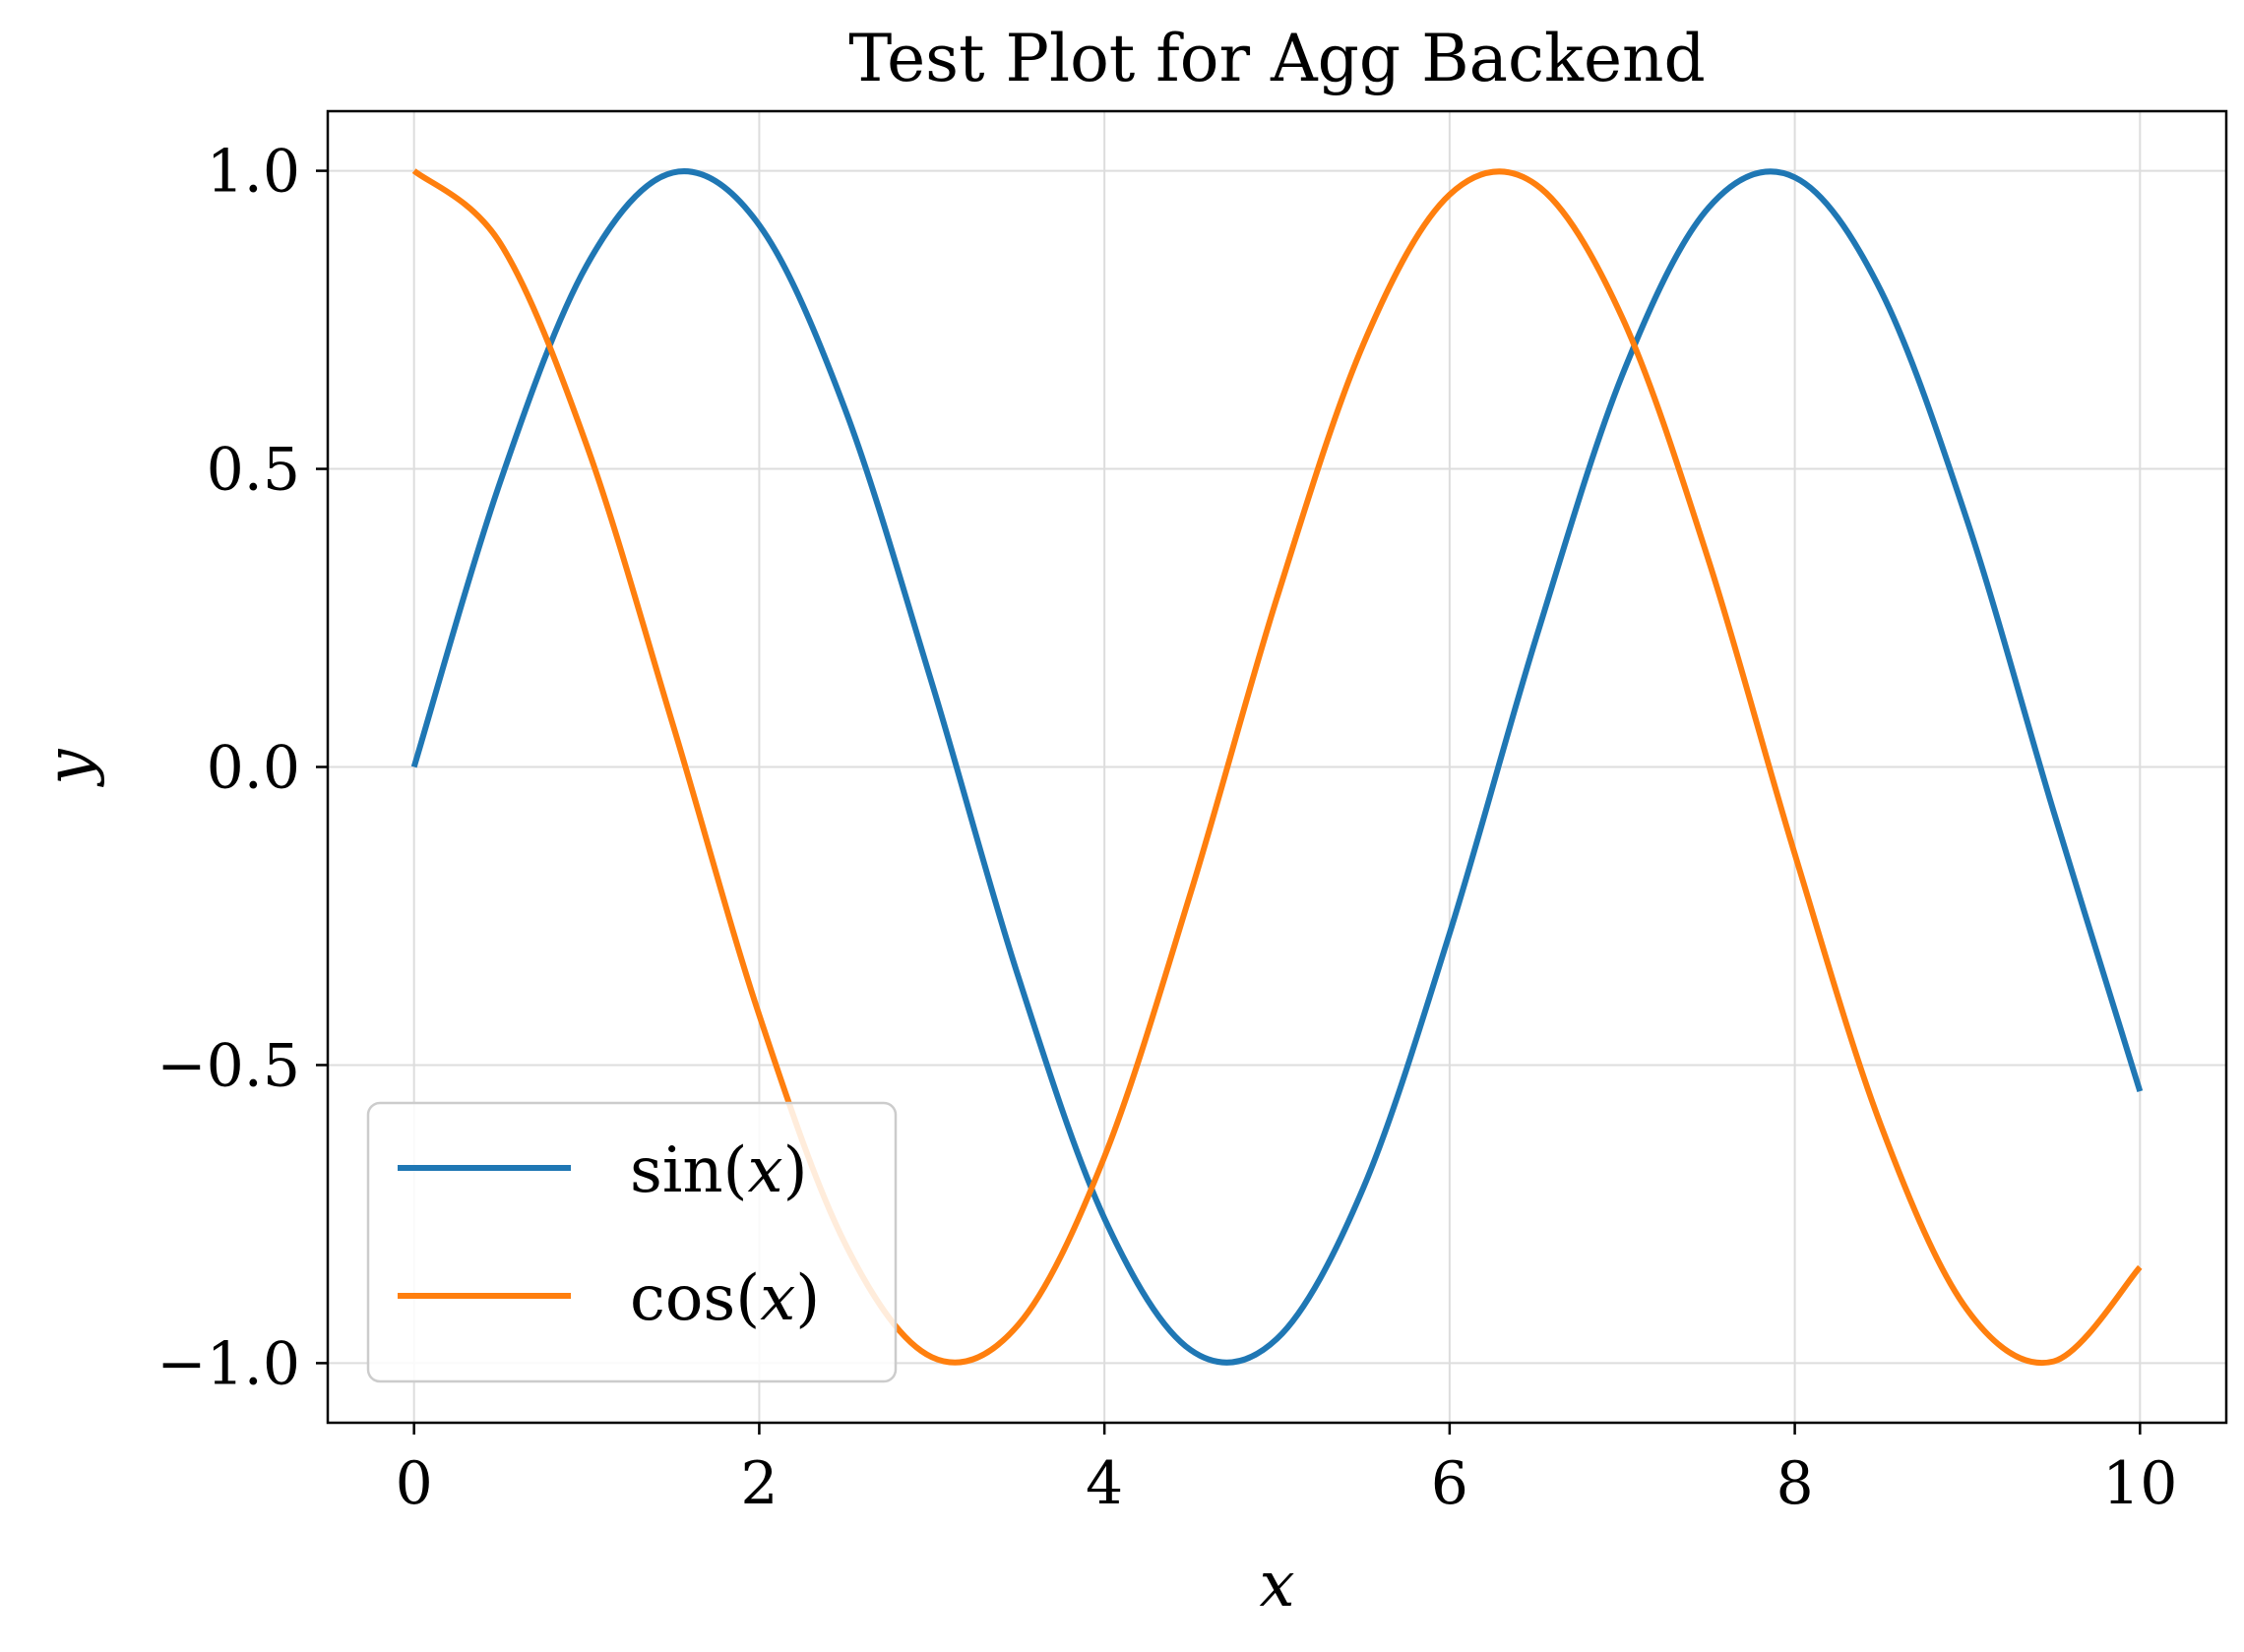  I want to click on y-tick-label: 1.0, so click(253, 172).